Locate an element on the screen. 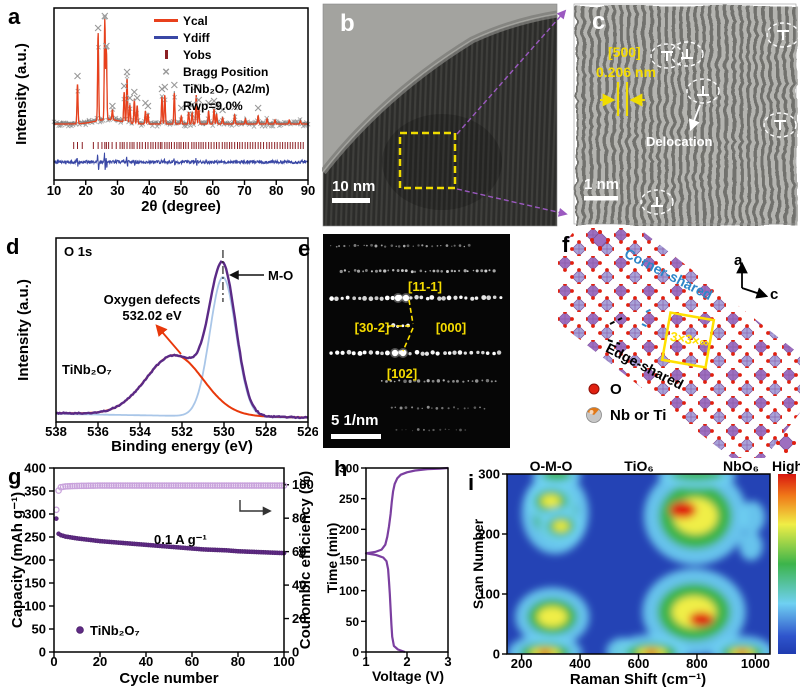 This screenshot has width=800, height=694. legend-o-label: O is located at coordinates (616, 389).